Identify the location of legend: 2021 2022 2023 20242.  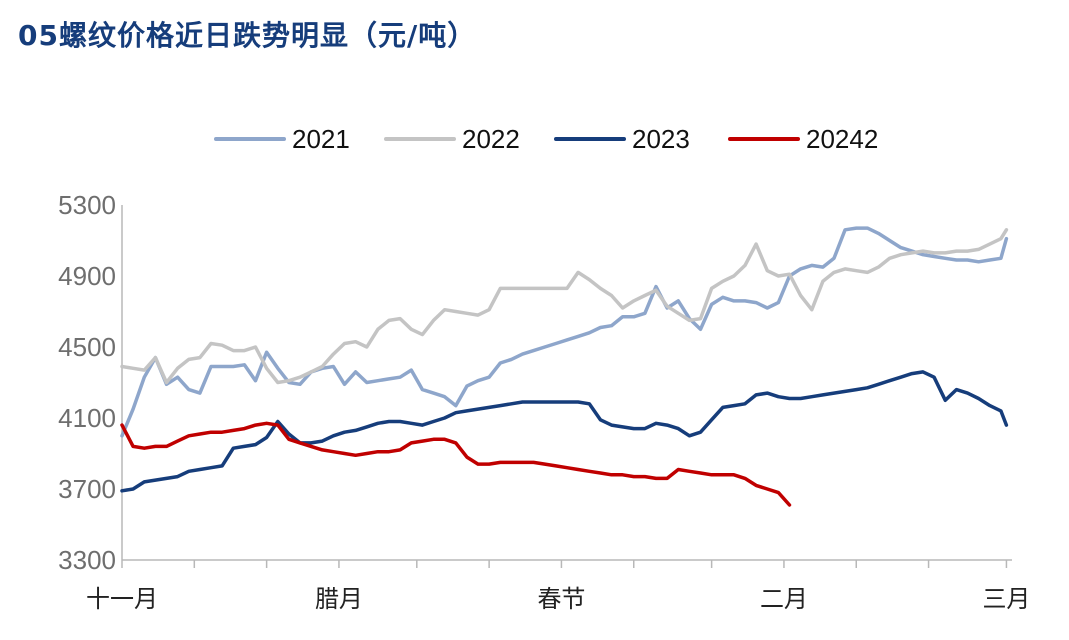
(546, 139).